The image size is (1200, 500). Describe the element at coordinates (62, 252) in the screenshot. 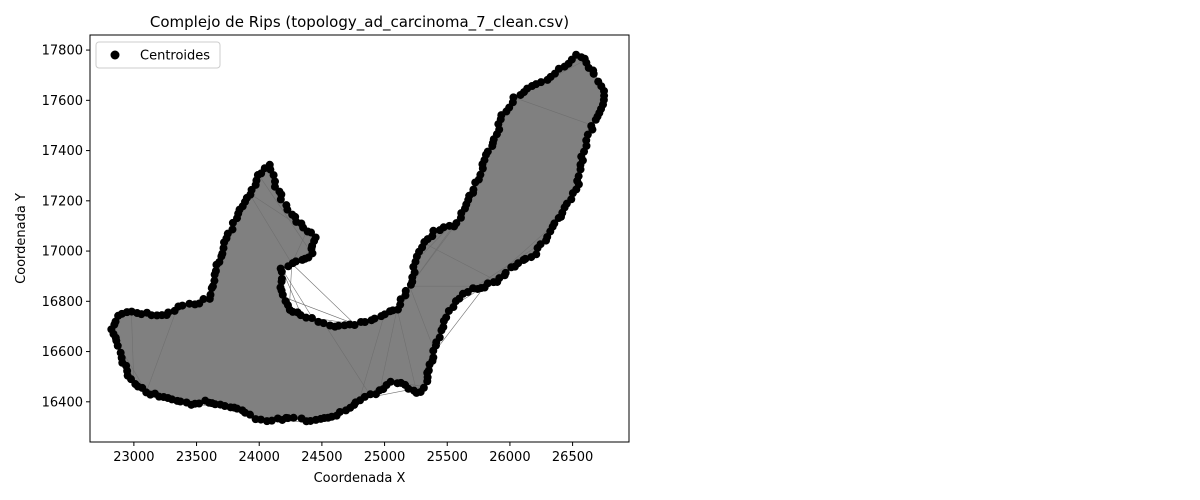

I see `y-tick-label: 17000` at that location.